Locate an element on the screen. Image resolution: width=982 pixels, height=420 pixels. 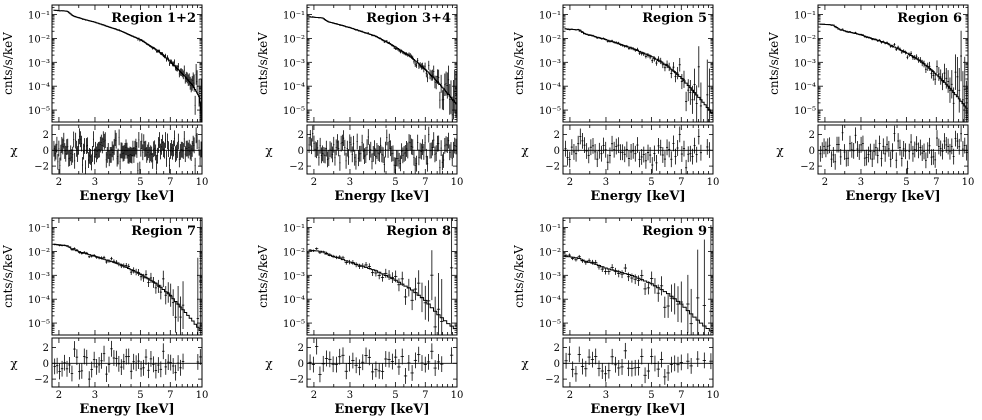
panel-title: Region 6 is located at coordinates (929, 18).